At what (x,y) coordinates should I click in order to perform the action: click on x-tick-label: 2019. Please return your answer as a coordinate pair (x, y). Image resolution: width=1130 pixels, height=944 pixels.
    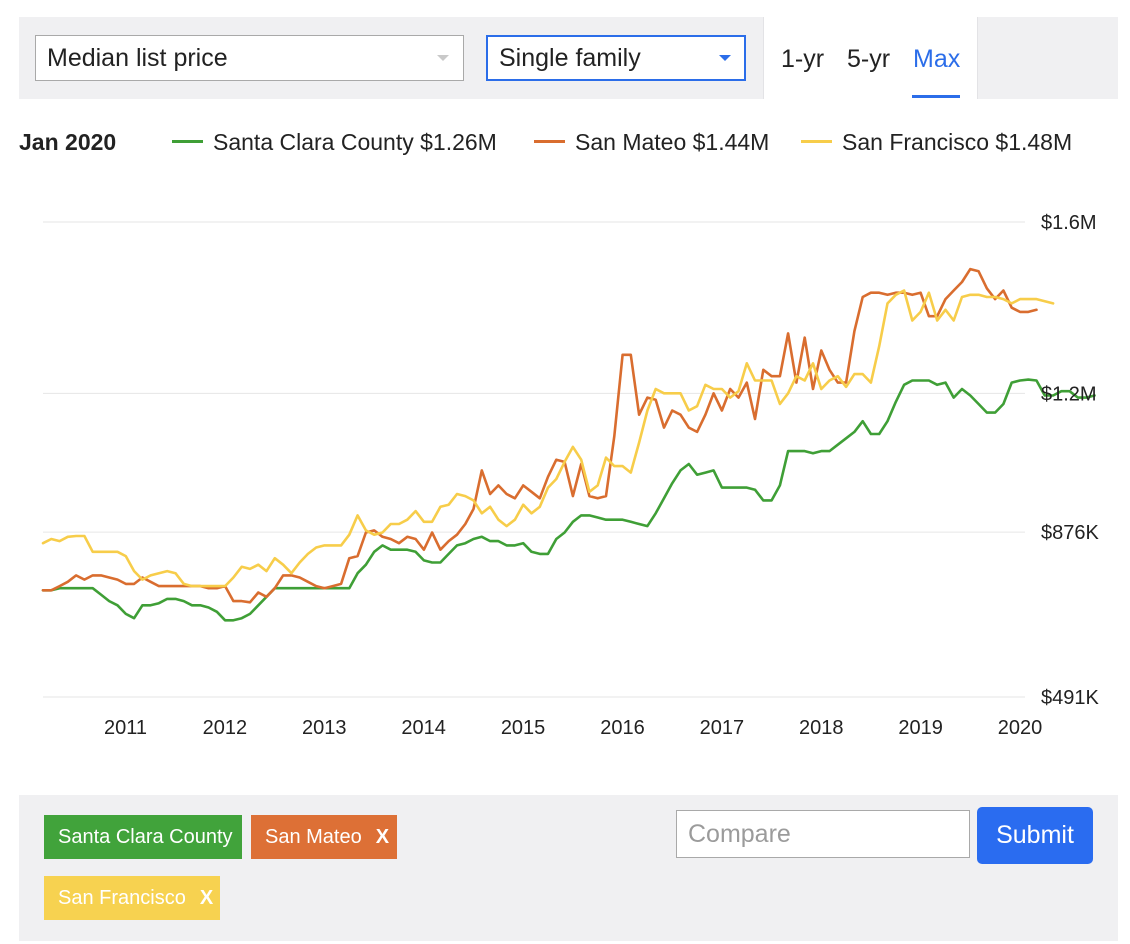
    Looking at the image, I should click on (920, 728).